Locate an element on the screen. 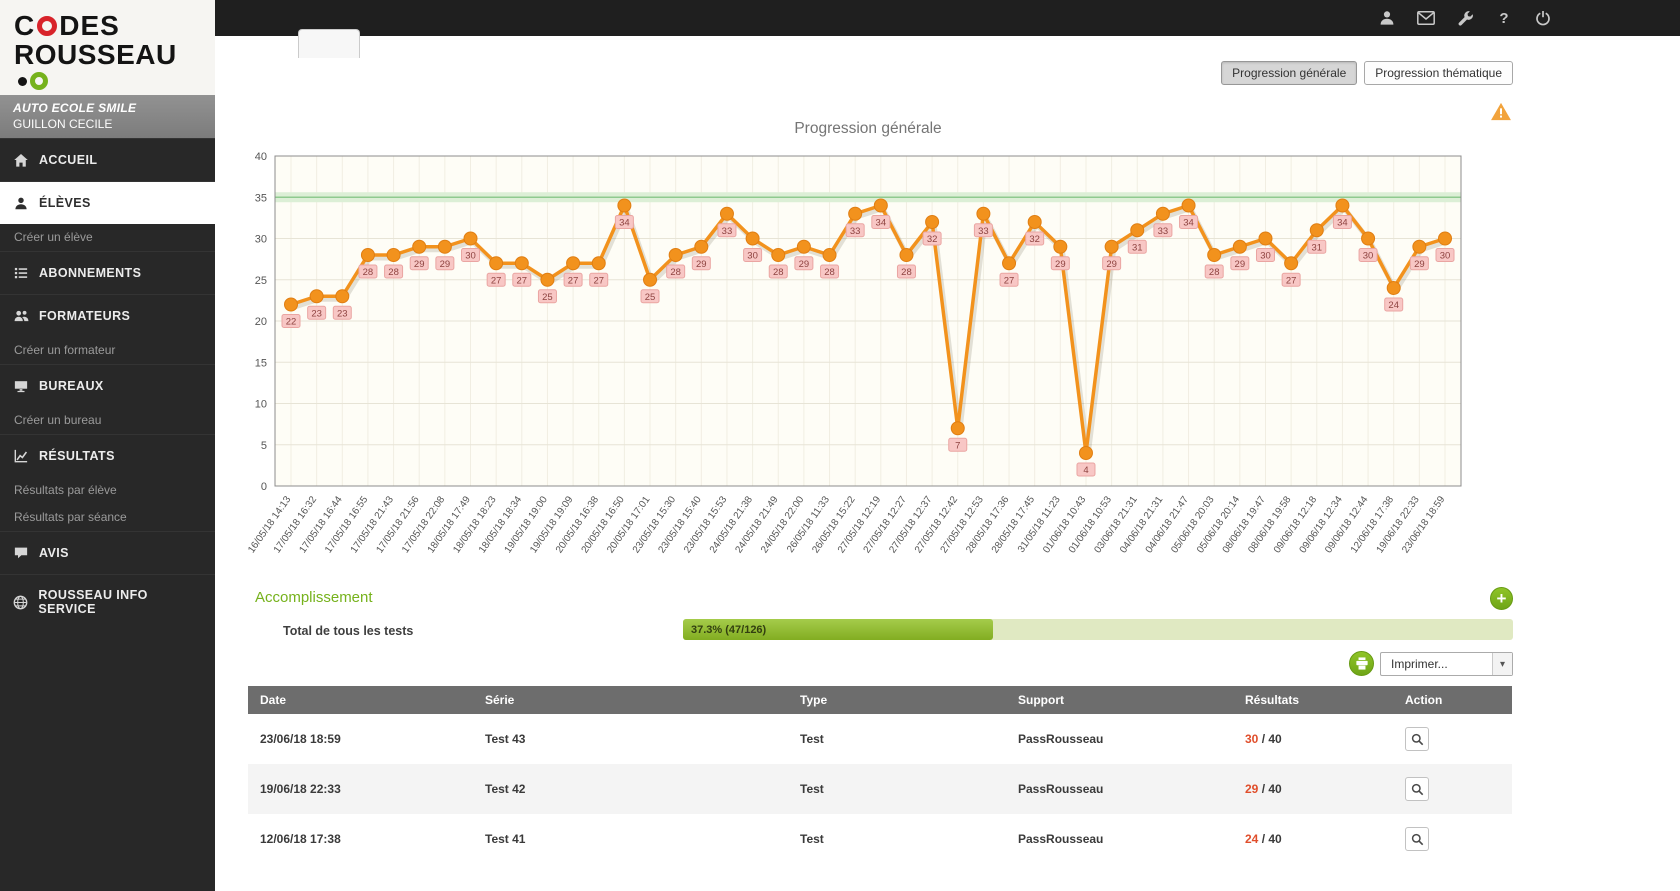  svg-text: 4 is located at coordinates (1085, 470).